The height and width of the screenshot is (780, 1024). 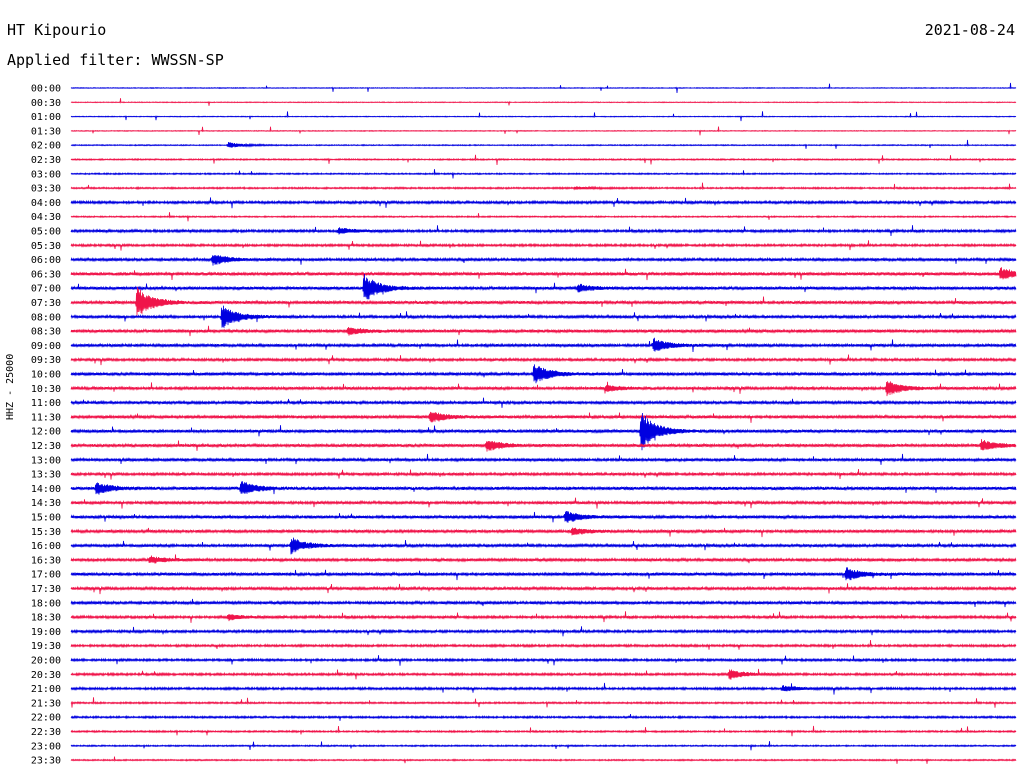 I want to click on row-time-label: 12:00, so click(x=46, y=432).